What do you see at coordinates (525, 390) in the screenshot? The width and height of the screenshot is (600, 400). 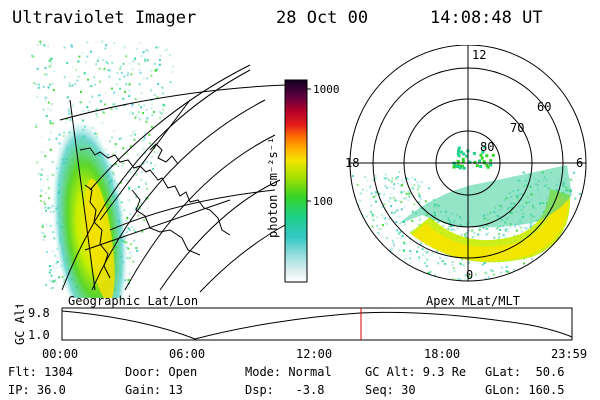 I see `geo-longitude: GLon: 160.5` at bounding box center [525, 390].